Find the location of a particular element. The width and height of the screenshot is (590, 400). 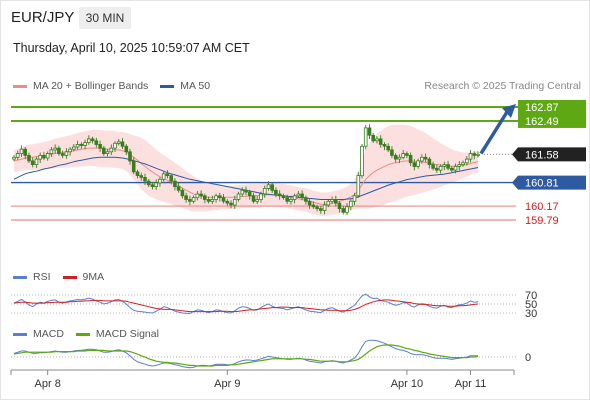

timeframe-badge: 30 MIN is located at coordinates (105, 18).